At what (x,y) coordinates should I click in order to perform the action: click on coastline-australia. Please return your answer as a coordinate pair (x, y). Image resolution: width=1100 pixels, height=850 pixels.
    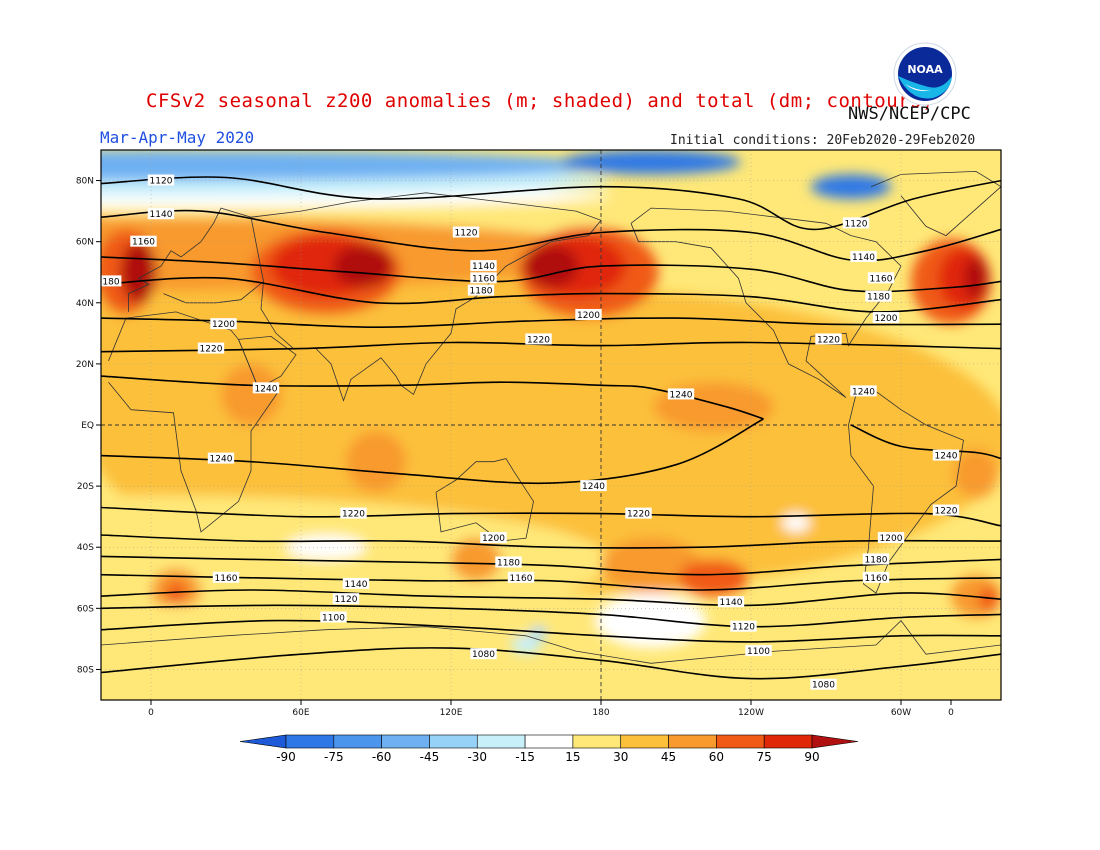
    Looking at the image, I should click on (484, 500).